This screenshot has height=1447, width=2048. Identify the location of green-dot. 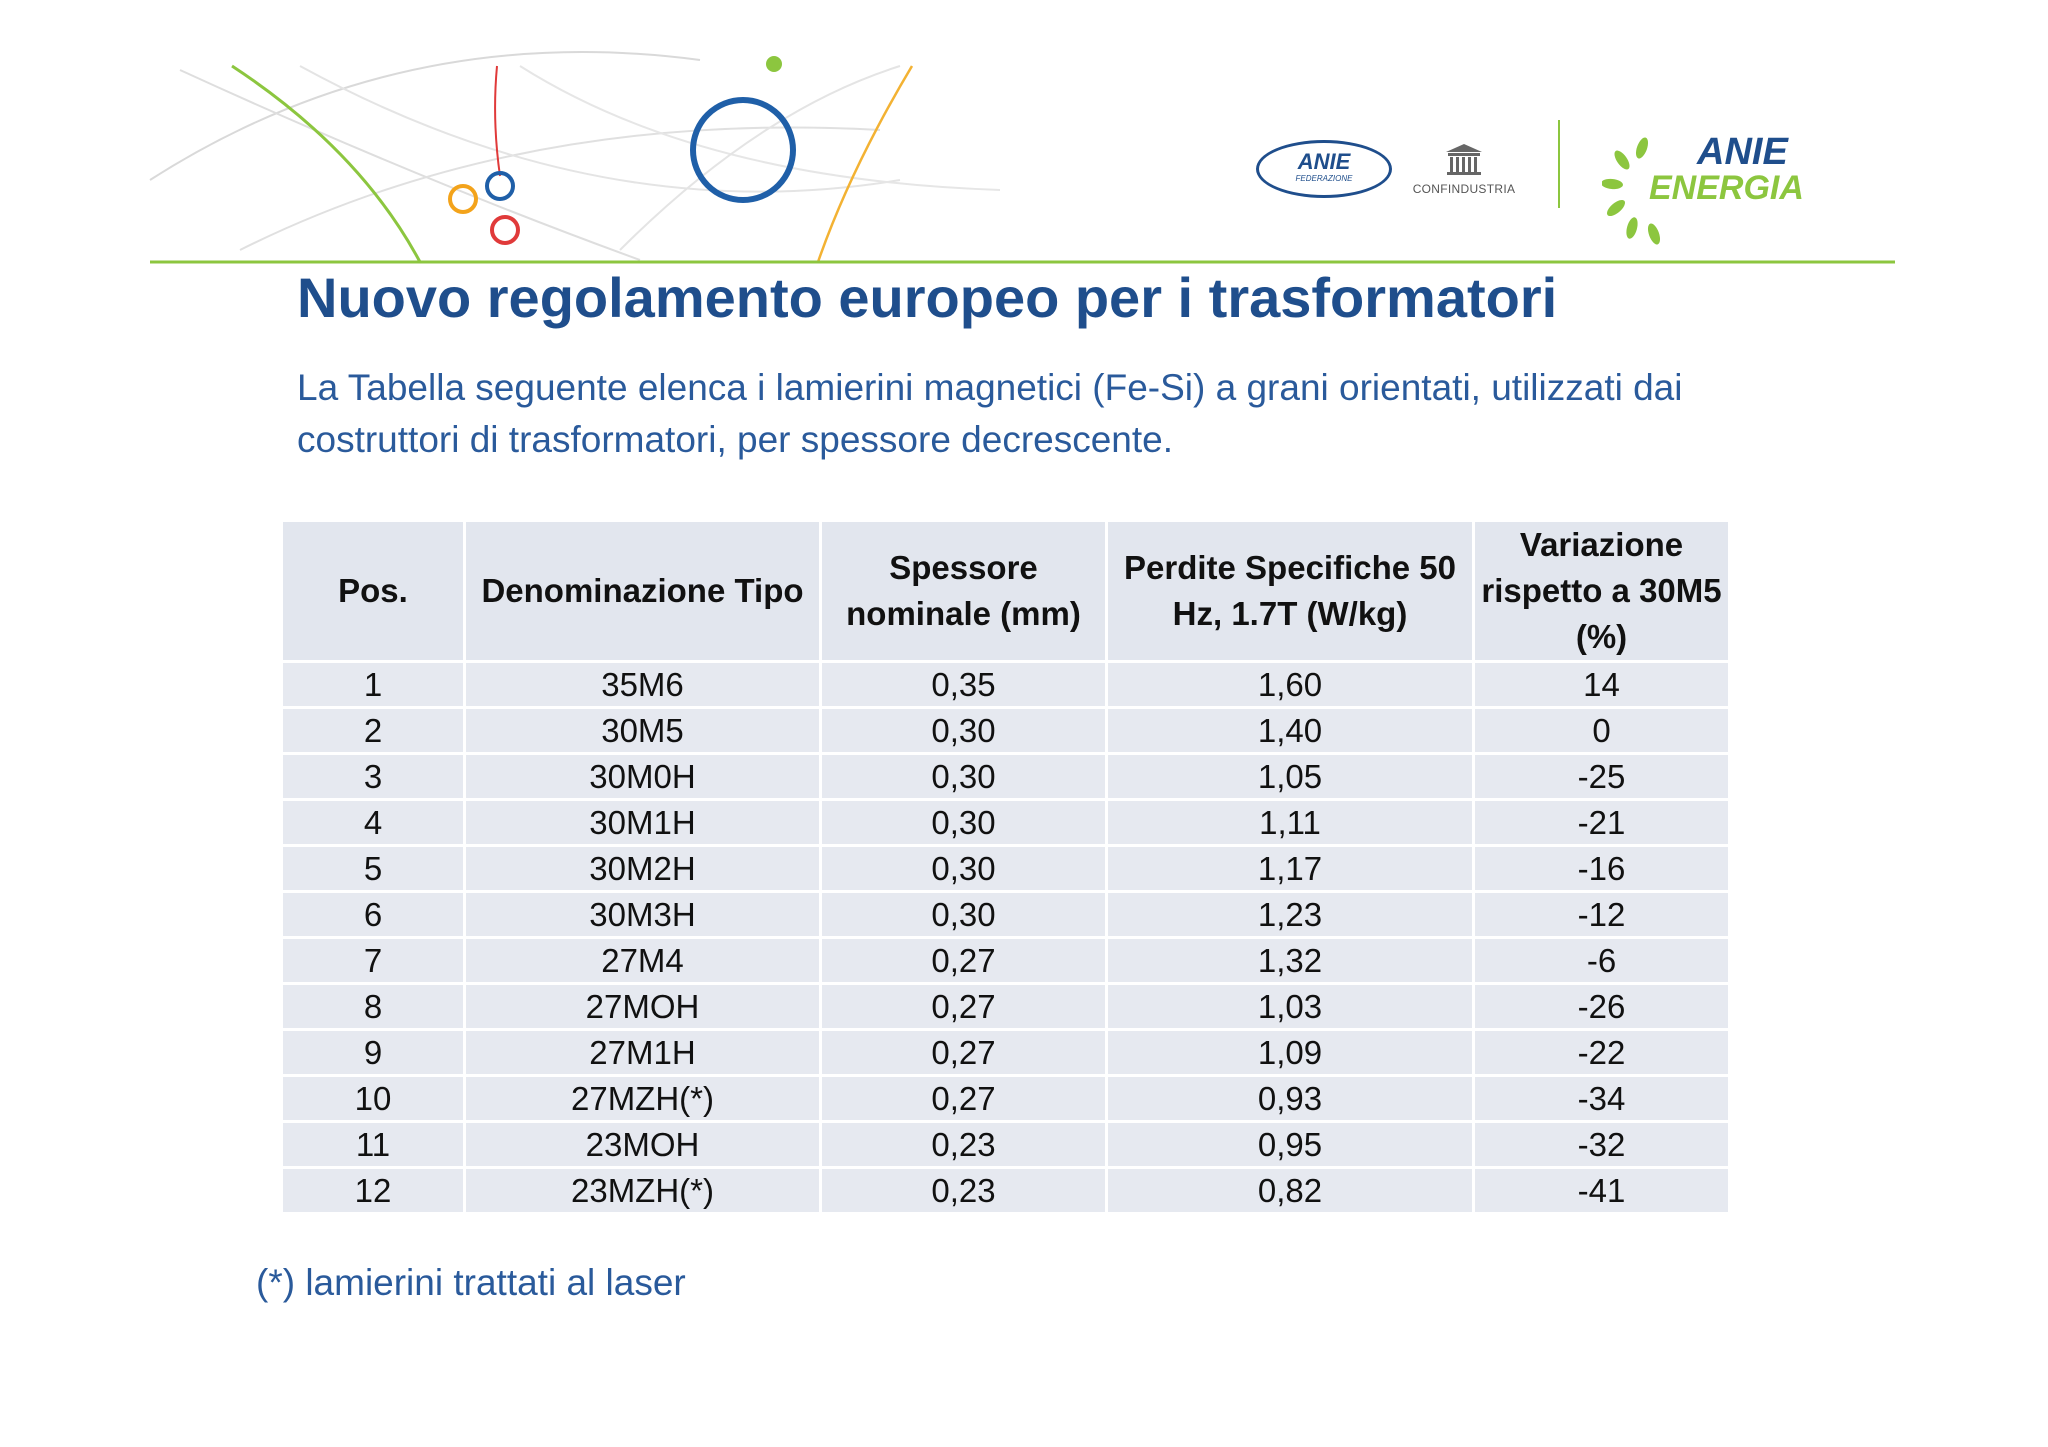
(774, 64).